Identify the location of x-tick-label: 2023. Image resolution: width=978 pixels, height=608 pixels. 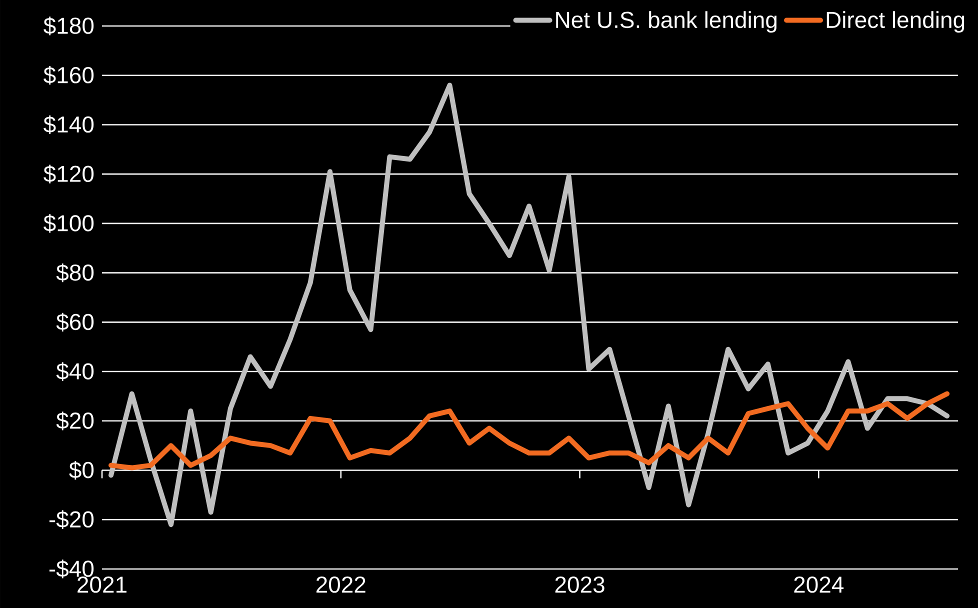
(579, 584).